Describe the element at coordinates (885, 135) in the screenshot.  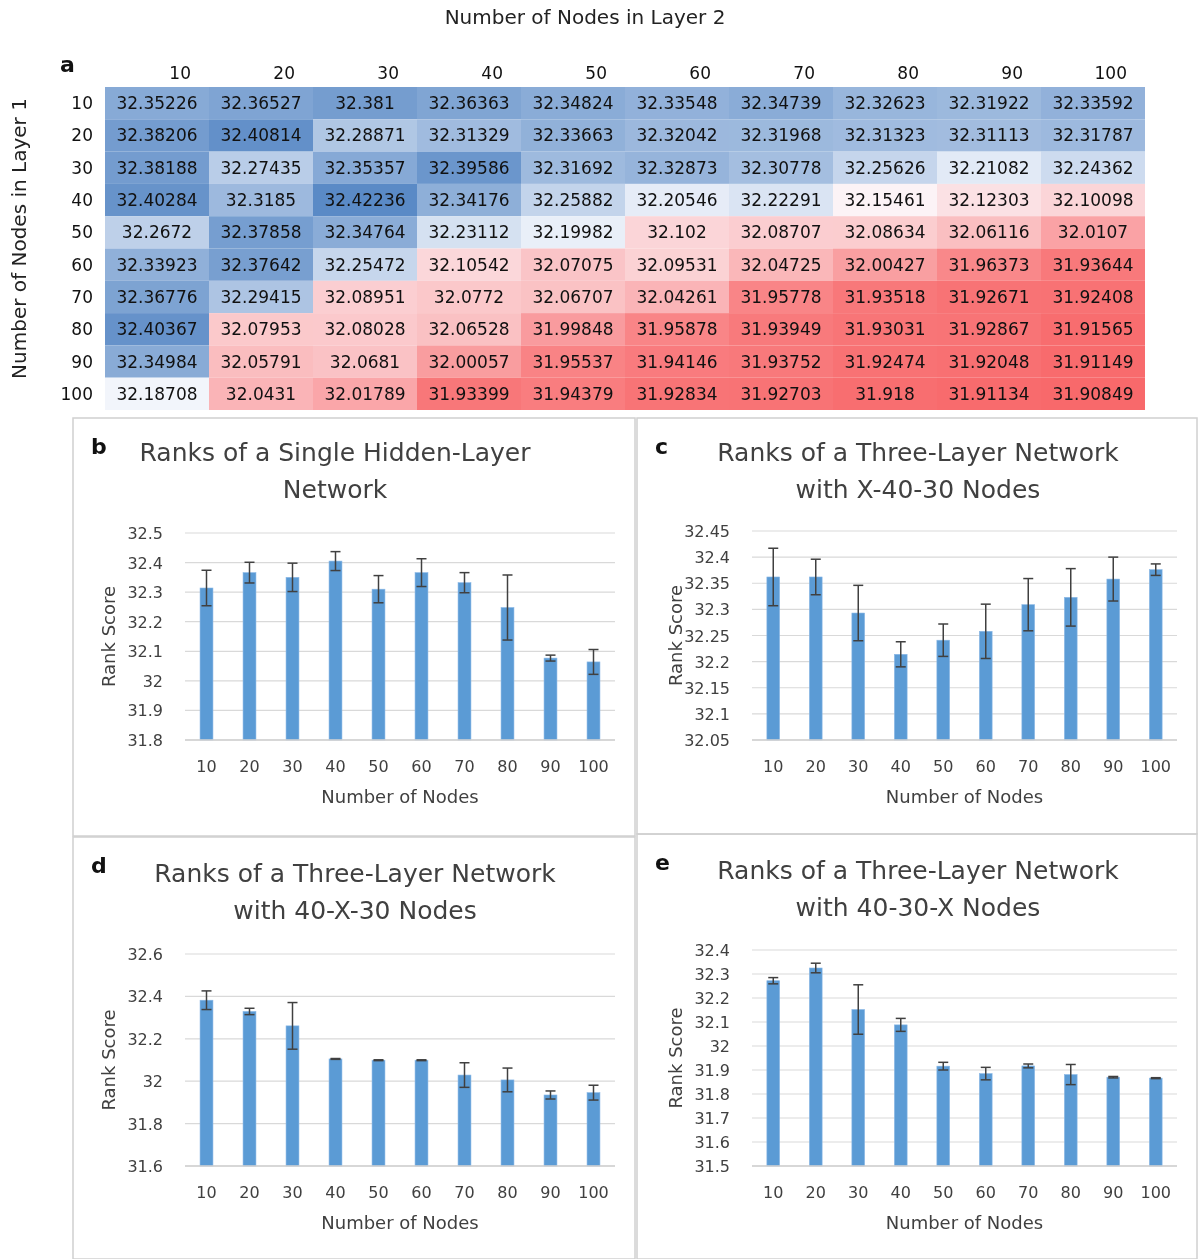
I see `data-label: 32.31323` at that location.